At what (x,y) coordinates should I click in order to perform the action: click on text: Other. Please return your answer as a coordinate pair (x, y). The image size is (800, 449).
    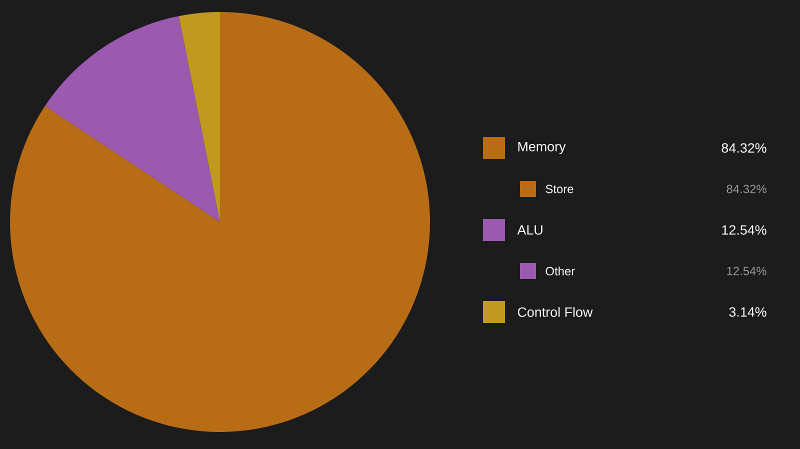
    Looking at the image, I should click on (560, 271).